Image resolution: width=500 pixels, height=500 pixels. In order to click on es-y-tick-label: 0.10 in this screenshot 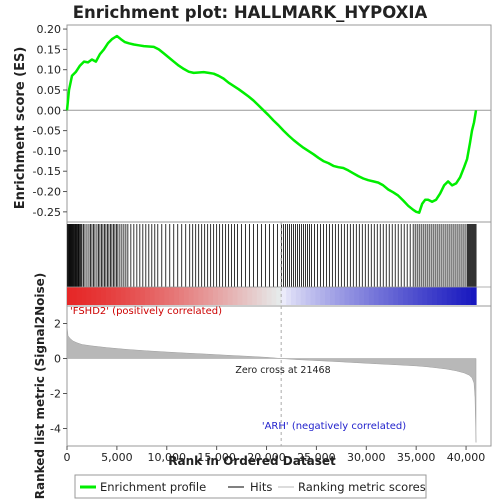, I will do `click(49, 70)`.